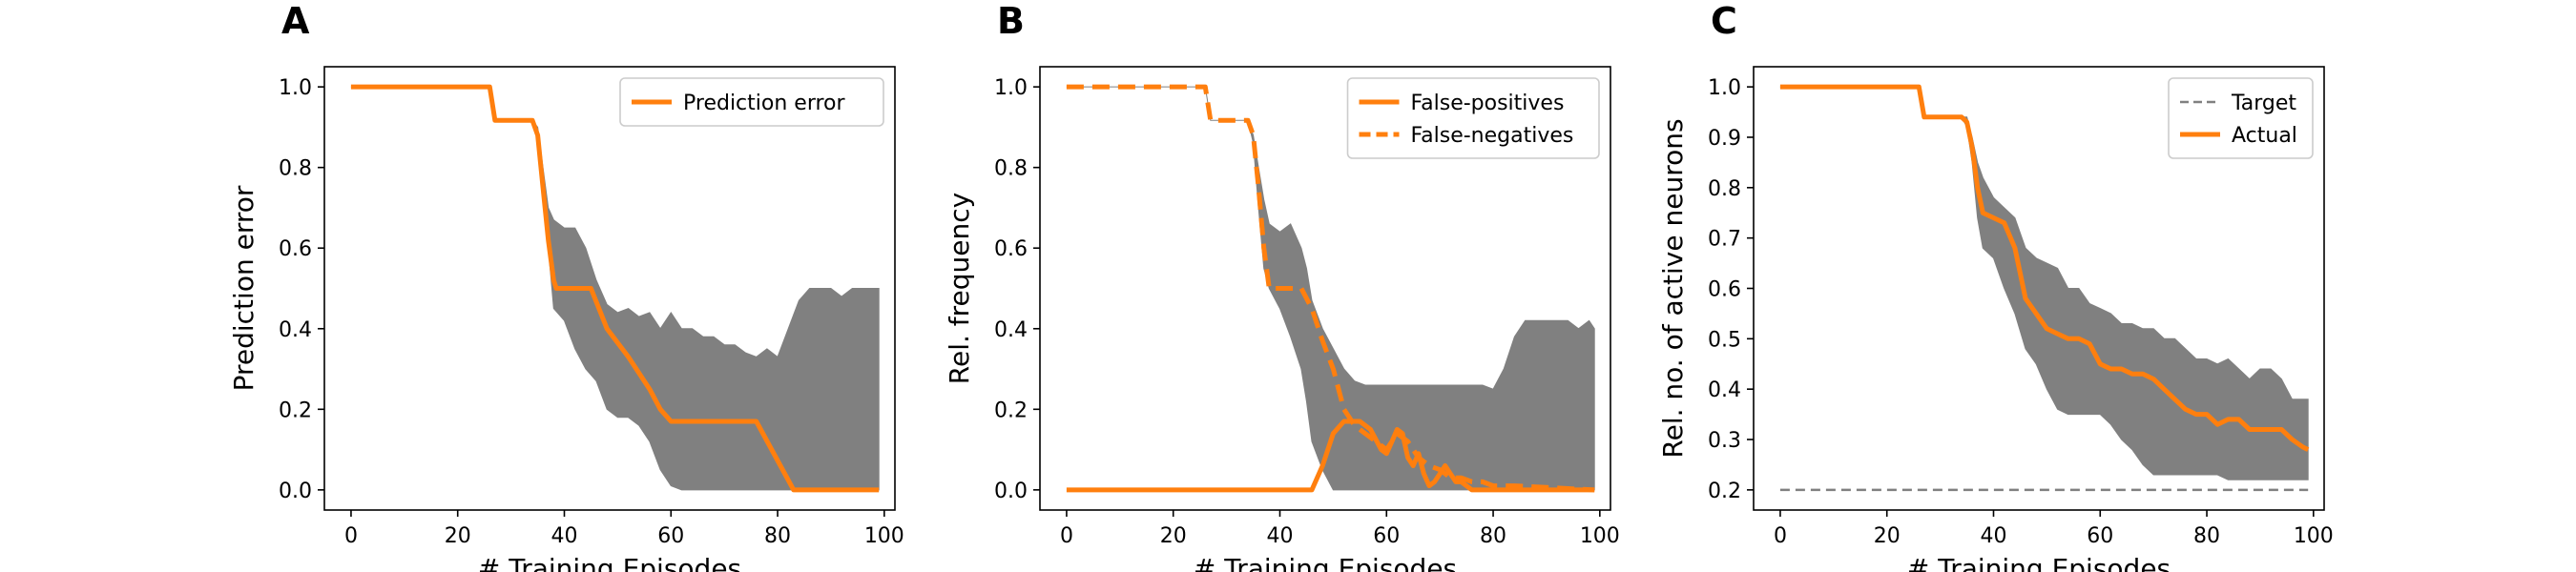 This screenshot has width=2576, height=572. What do you see at coordinates (959, 288) in the screenshot?
I see `y-axis-label: Rel. frequency` at bounding box center [959, 288].